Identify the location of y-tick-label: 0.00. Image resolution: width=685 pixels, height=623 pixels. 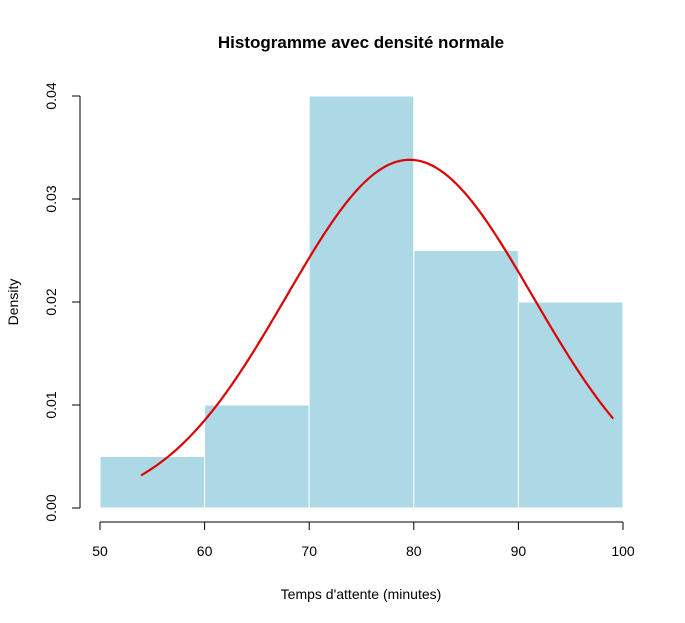
(51, 507).